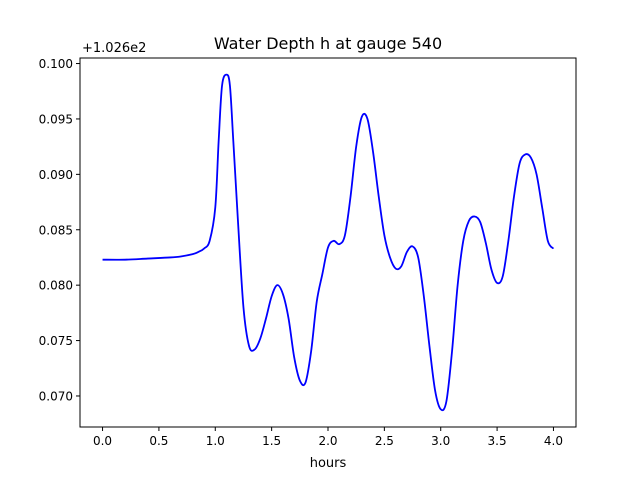 The width and height of the screenshot is (640, 484). What do you see at coordinates (56, 175) in the screenshot?
I see `y-tick-label: 0.090` at bounding box center [56, 175].